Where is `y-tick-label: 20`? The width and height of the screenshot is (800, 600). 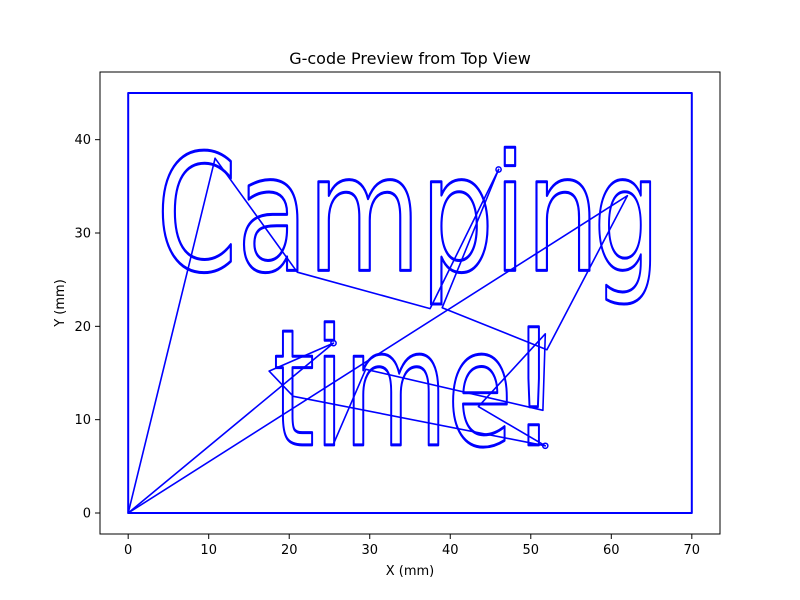 y-tick-label: 20 is located at coordinates (82, 327).